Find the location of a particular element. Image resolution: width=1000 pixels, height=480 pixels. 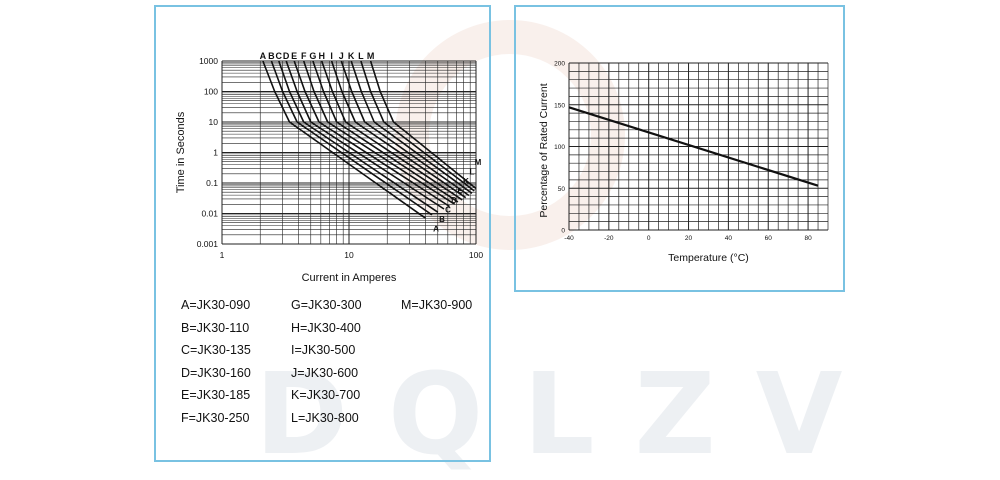

curve-top-label: C is located at coordinates (279, 56).